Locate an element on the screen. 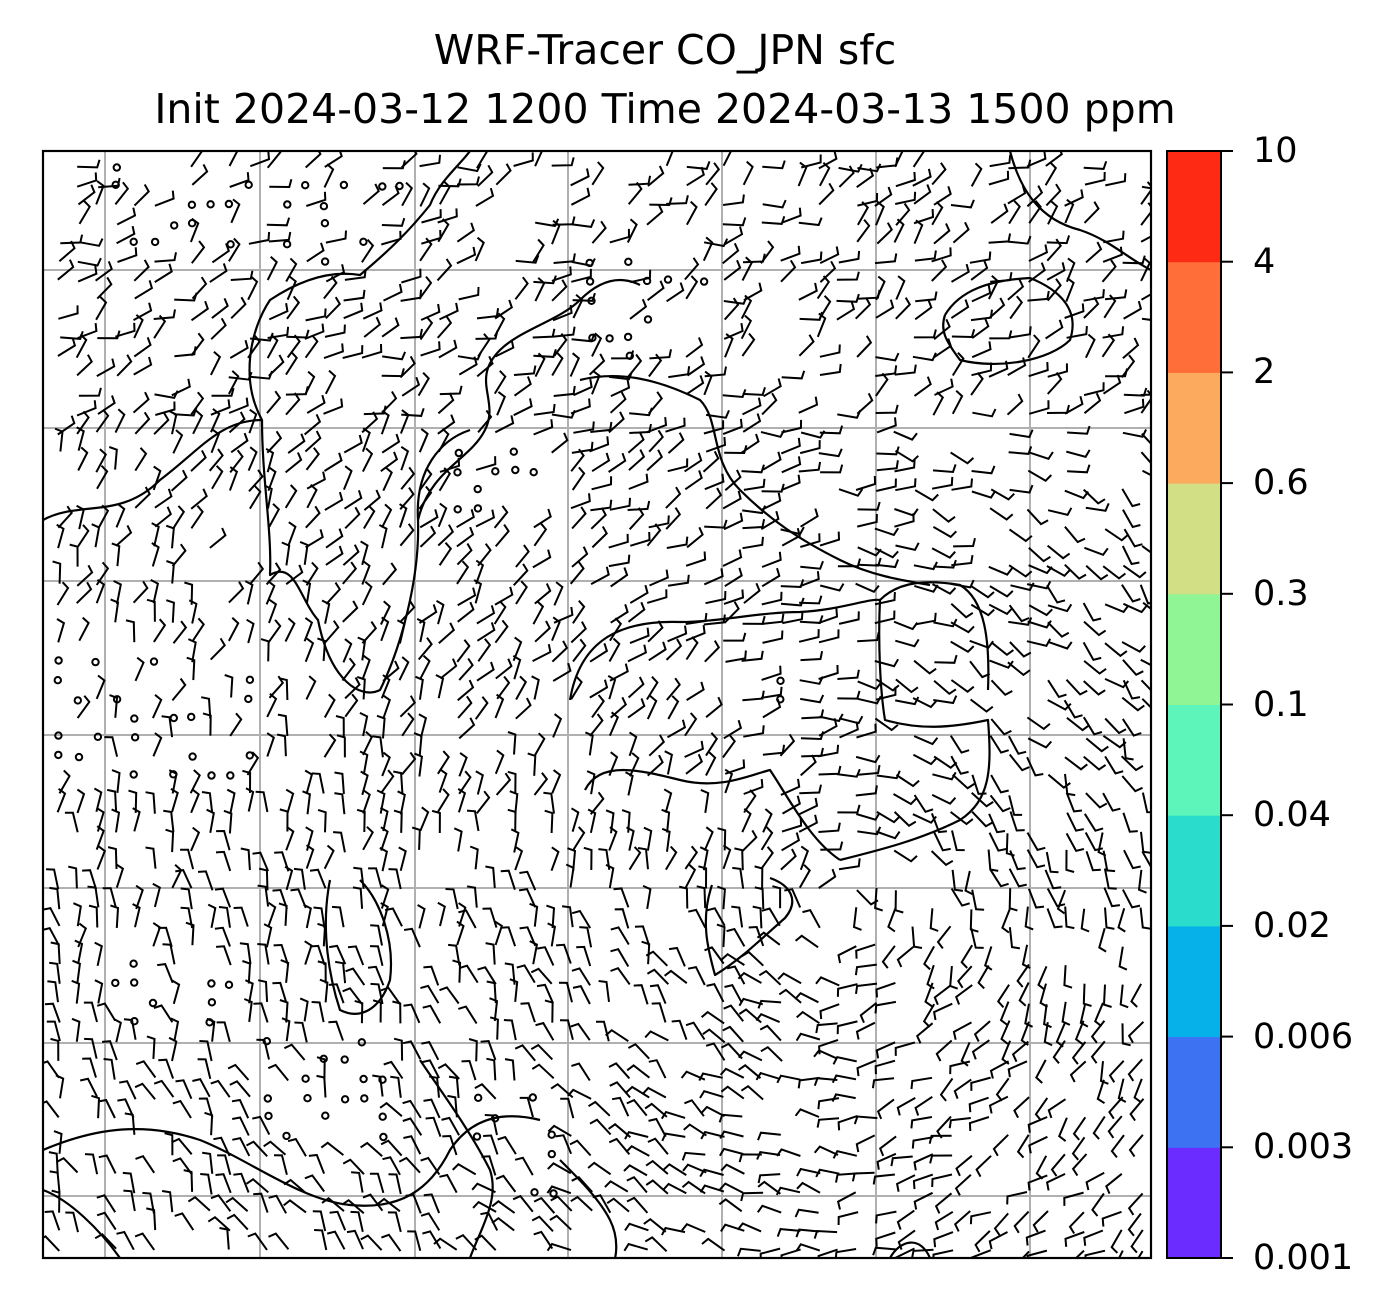 The height and width of the screenshot is (1313, 1400). colorbar-tick-label: 2 is located at coordinates (1264, 372).